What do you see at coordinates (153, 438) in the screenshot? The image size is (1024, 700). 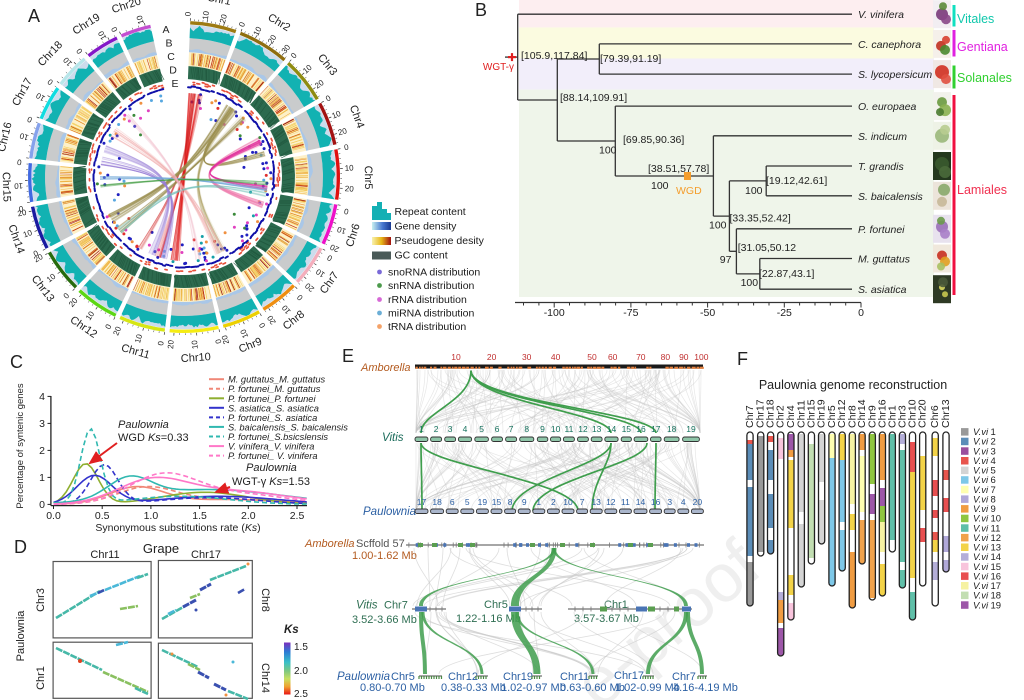 I see `svg-text: WGD Ks=0.33` at bounding box center [153, 438].